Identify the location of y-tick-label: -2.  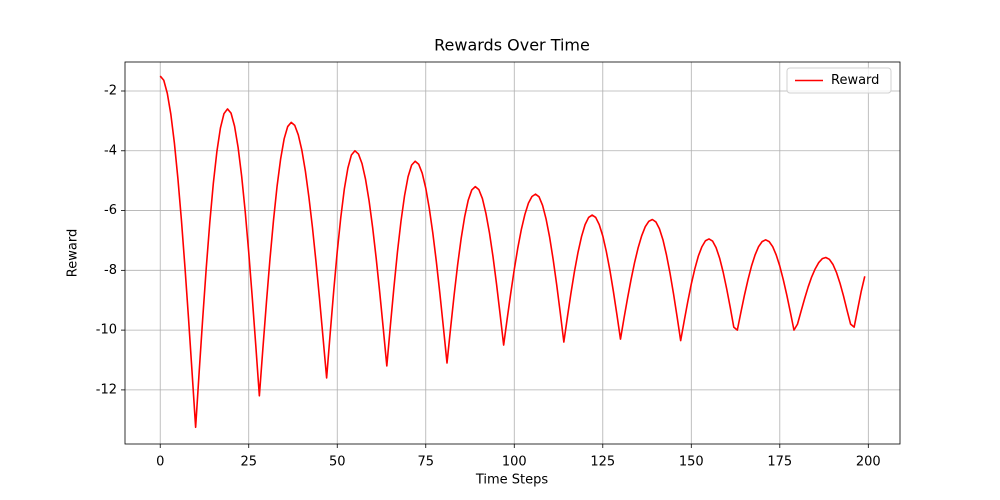
(110, 90).